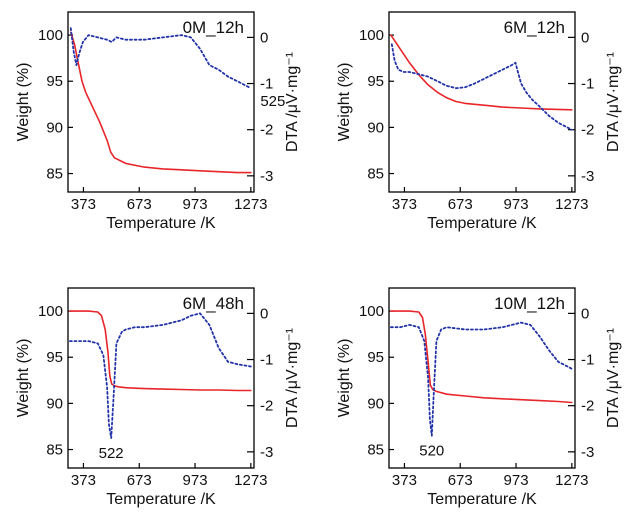 The image size is (628, 523). Describe the element at coordinates (431, 451) in the screenshot. I see `peak-annotation: 520` at that location.